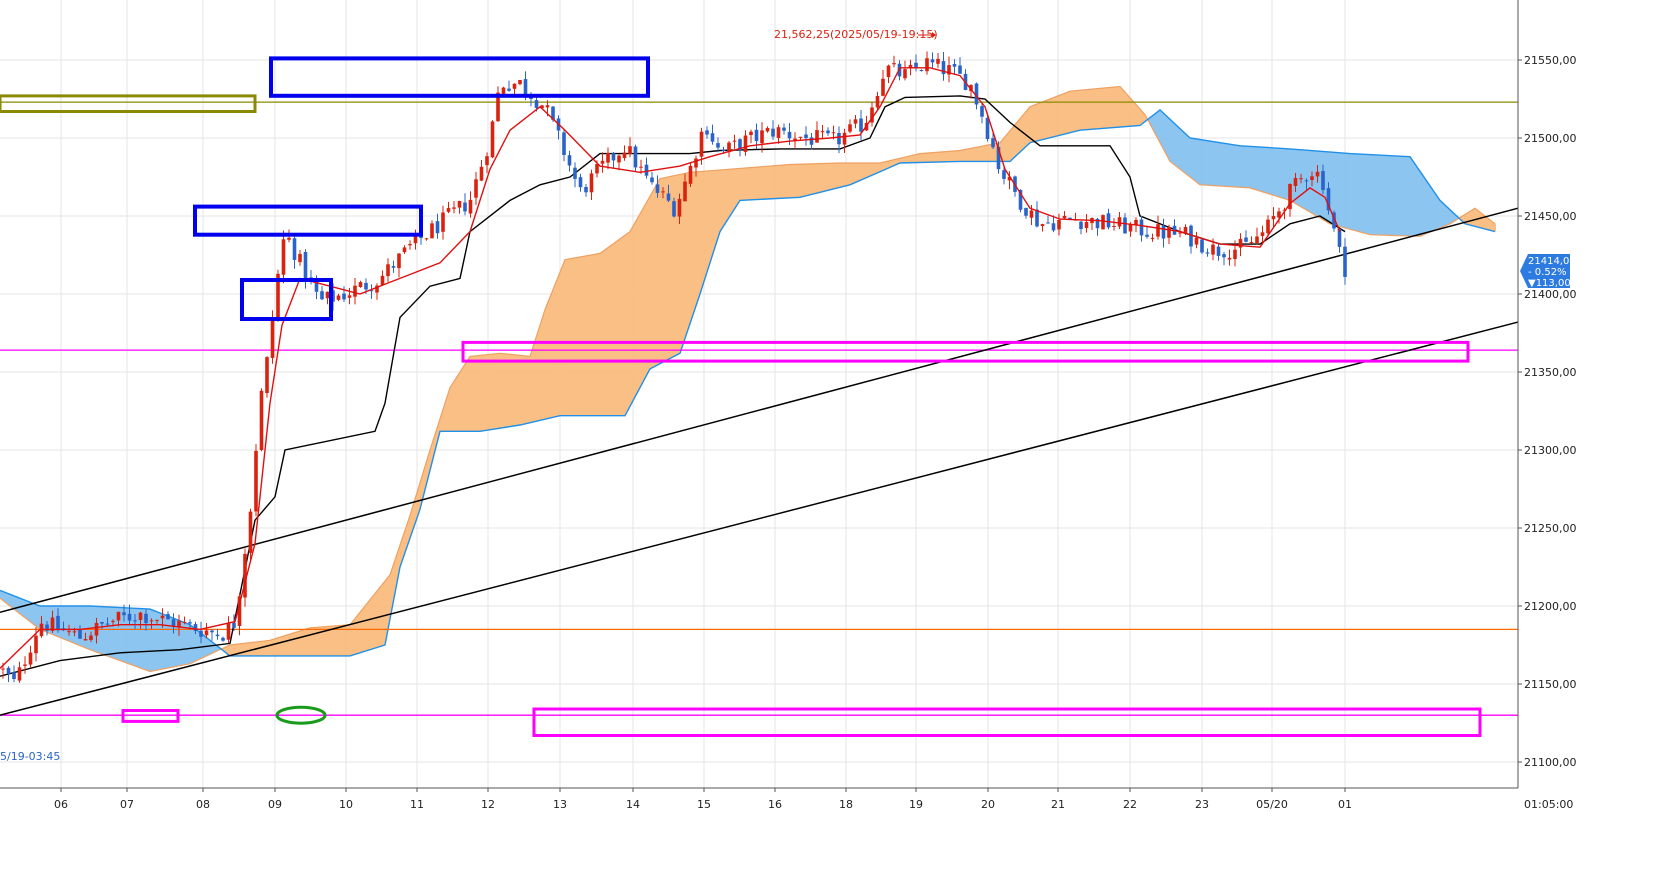 This screenshot has width=1670, height=870. Describe the element at coordinates (1550, 450) in the screenshot. I see `y-tick-label: 21300,00` at that location.